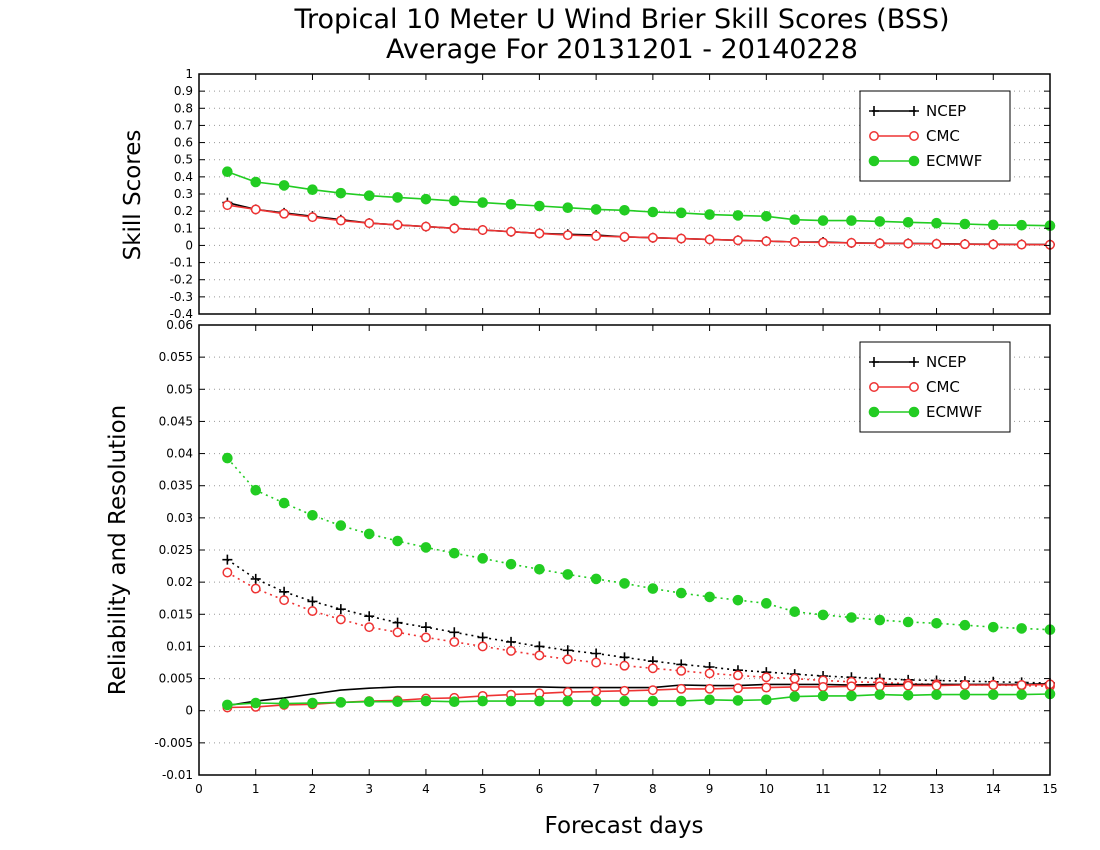  What do you see at coordinates (822, 789) in the screenshot?
I see `x-tick-label: 11` at bounding box center [822, 789].